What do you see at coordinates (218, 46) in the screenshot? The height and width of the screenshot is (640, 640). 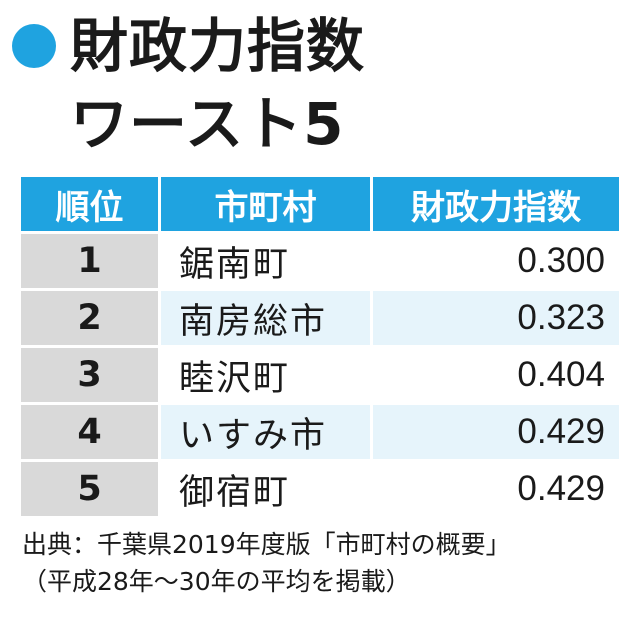 I see `title-line-1: 財政力指数` at bounding box center [218, 46].